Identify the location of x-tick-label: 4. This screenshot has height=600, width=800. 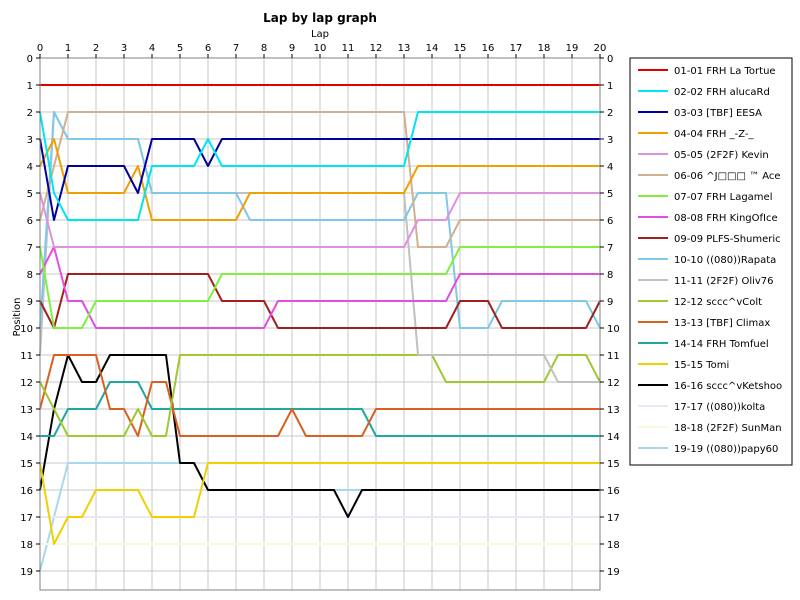
(152, 48).